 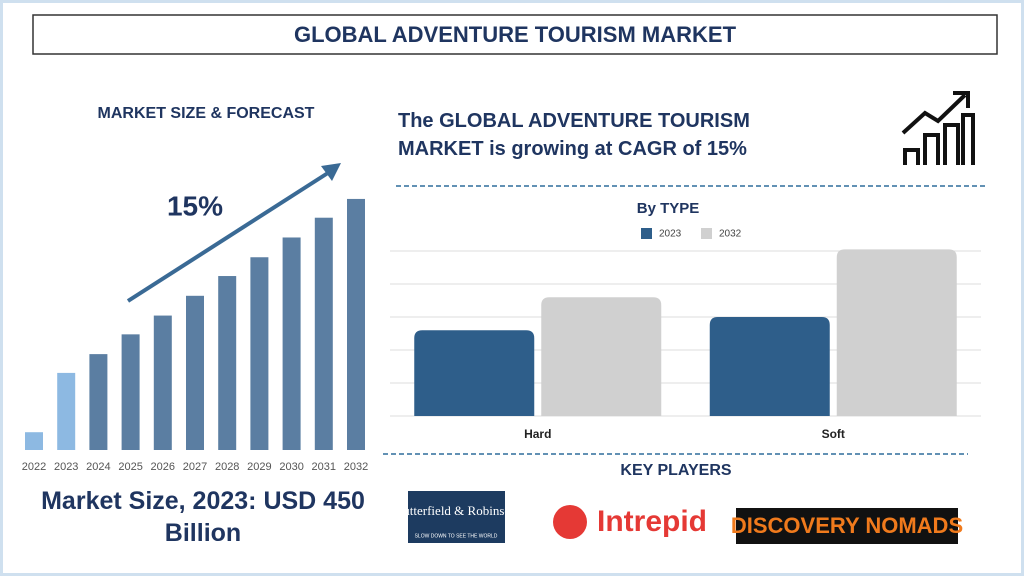 I want to click on logo-text: DISCOVERY NOMADS, so click(x=847, y=525).